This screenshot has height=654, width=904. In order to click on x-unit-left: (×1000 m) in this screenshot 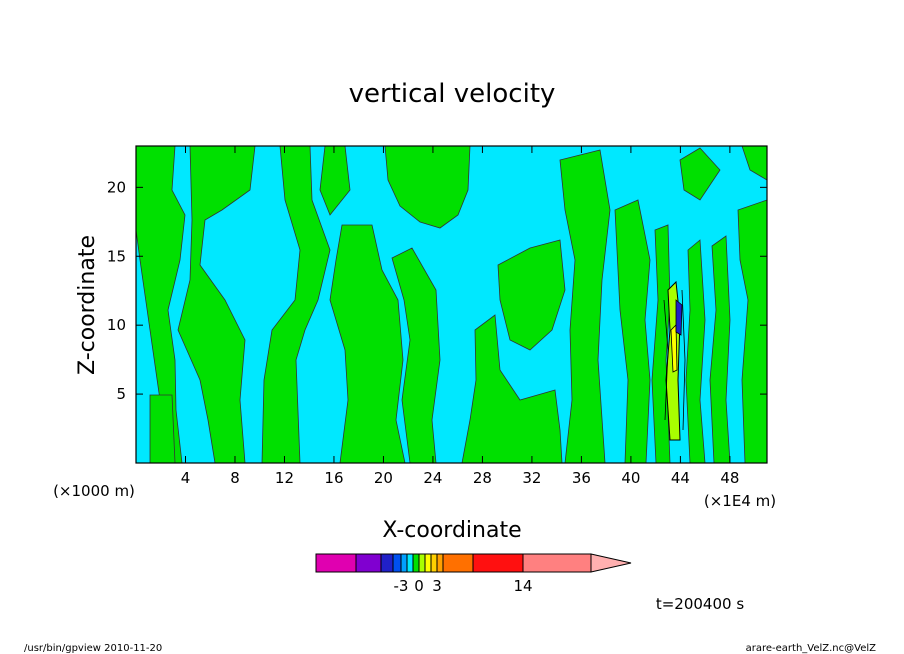, I will do `click(94, 491)`.